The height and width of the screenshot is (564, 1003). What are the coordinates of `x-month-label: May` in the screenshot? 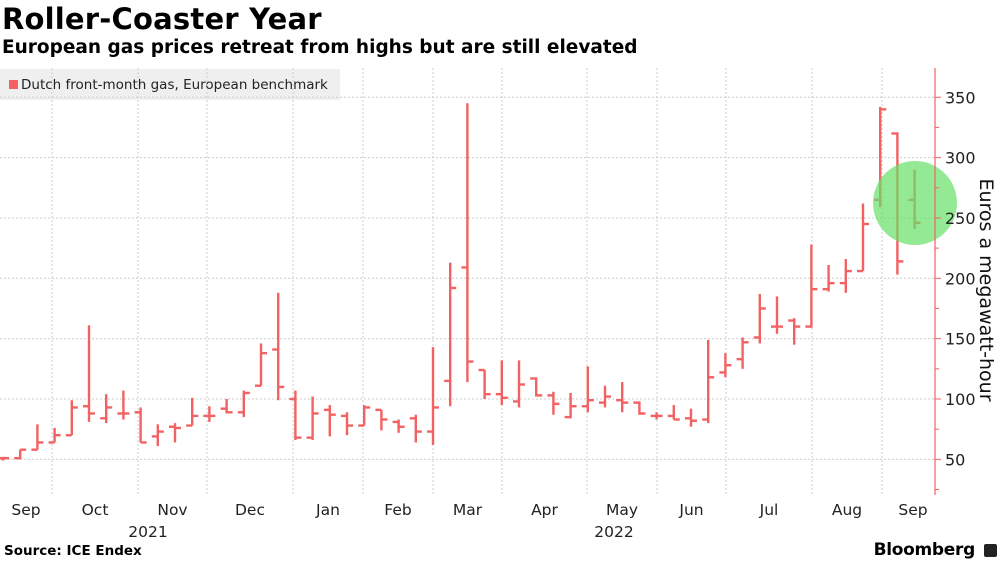 It's located at (622, 510).